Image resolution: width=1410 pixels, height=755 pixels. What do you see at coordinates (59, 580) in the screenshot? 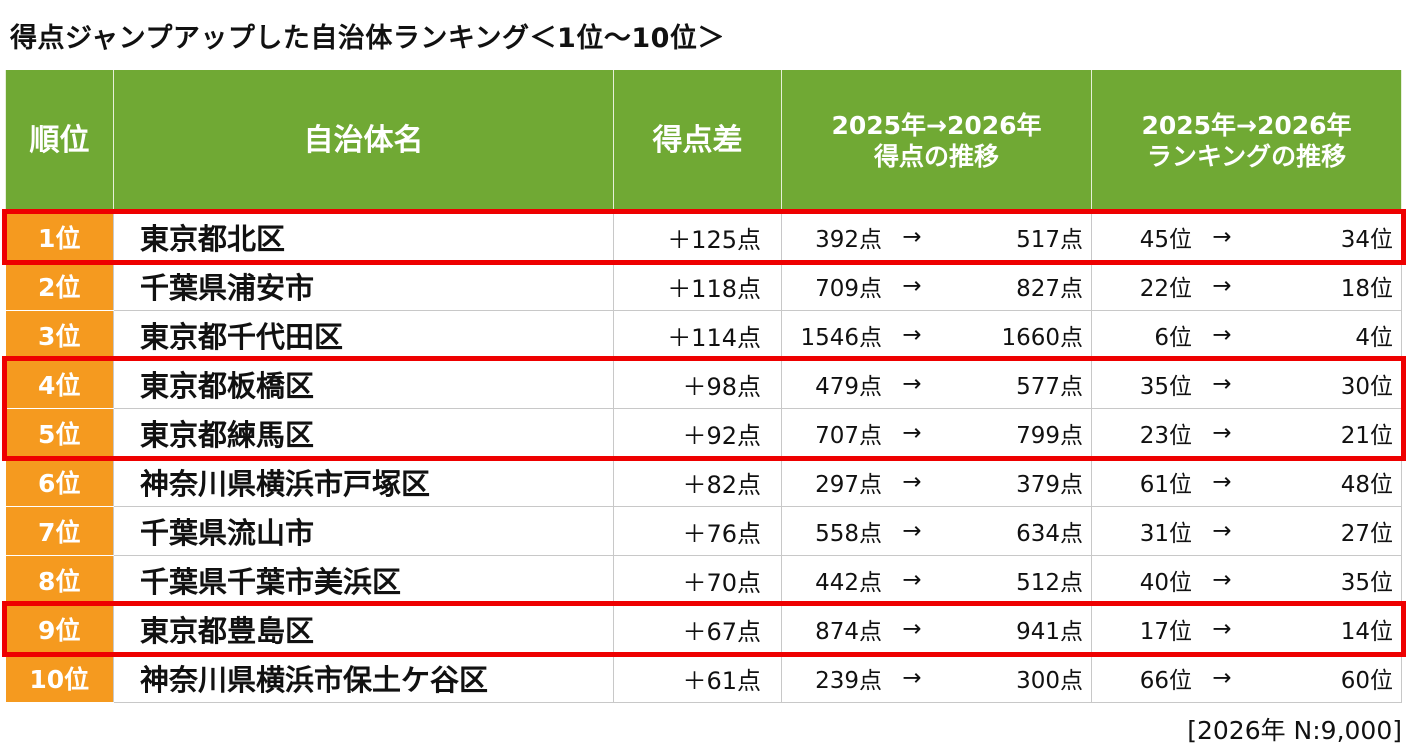
I see `rank-cell: 8位` at bounding box center [59, 580].